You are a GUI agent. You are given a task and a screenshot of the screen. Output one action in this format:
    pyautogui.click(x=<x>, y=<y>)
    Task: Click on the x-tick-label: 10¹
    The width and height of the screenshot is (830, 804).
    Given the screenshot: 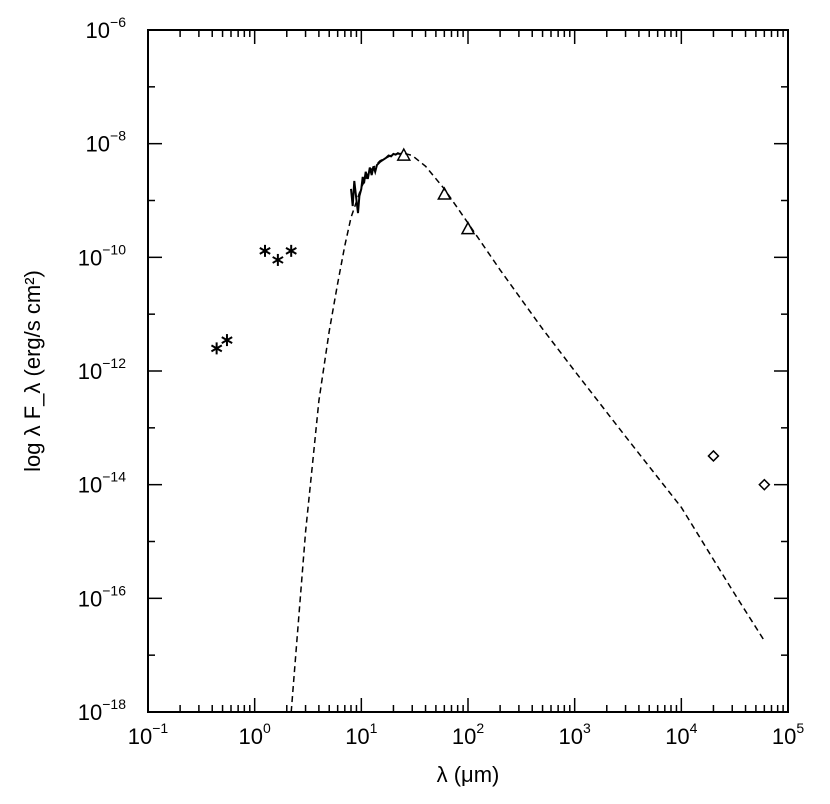 What is the action you would take?
    pyautogui.click(x=361, y=734)
    